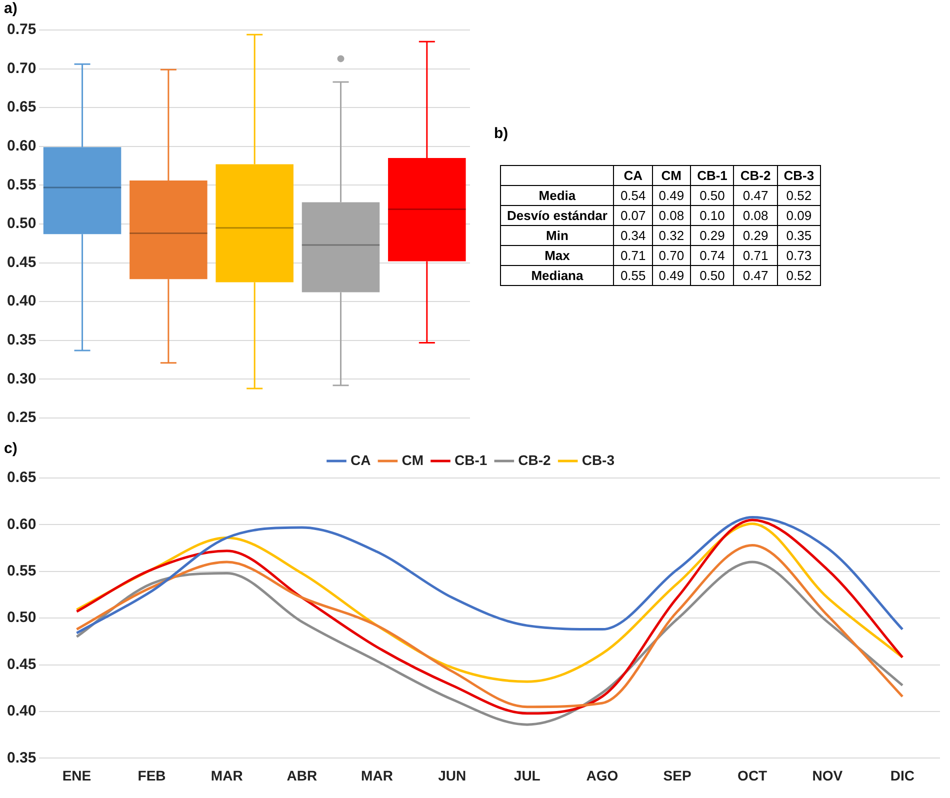 The height and width of the screenshot is (798, 950). Describe the element at coordinates (360, 460) in the screenshot. I see `legend-label: CA` at that location.